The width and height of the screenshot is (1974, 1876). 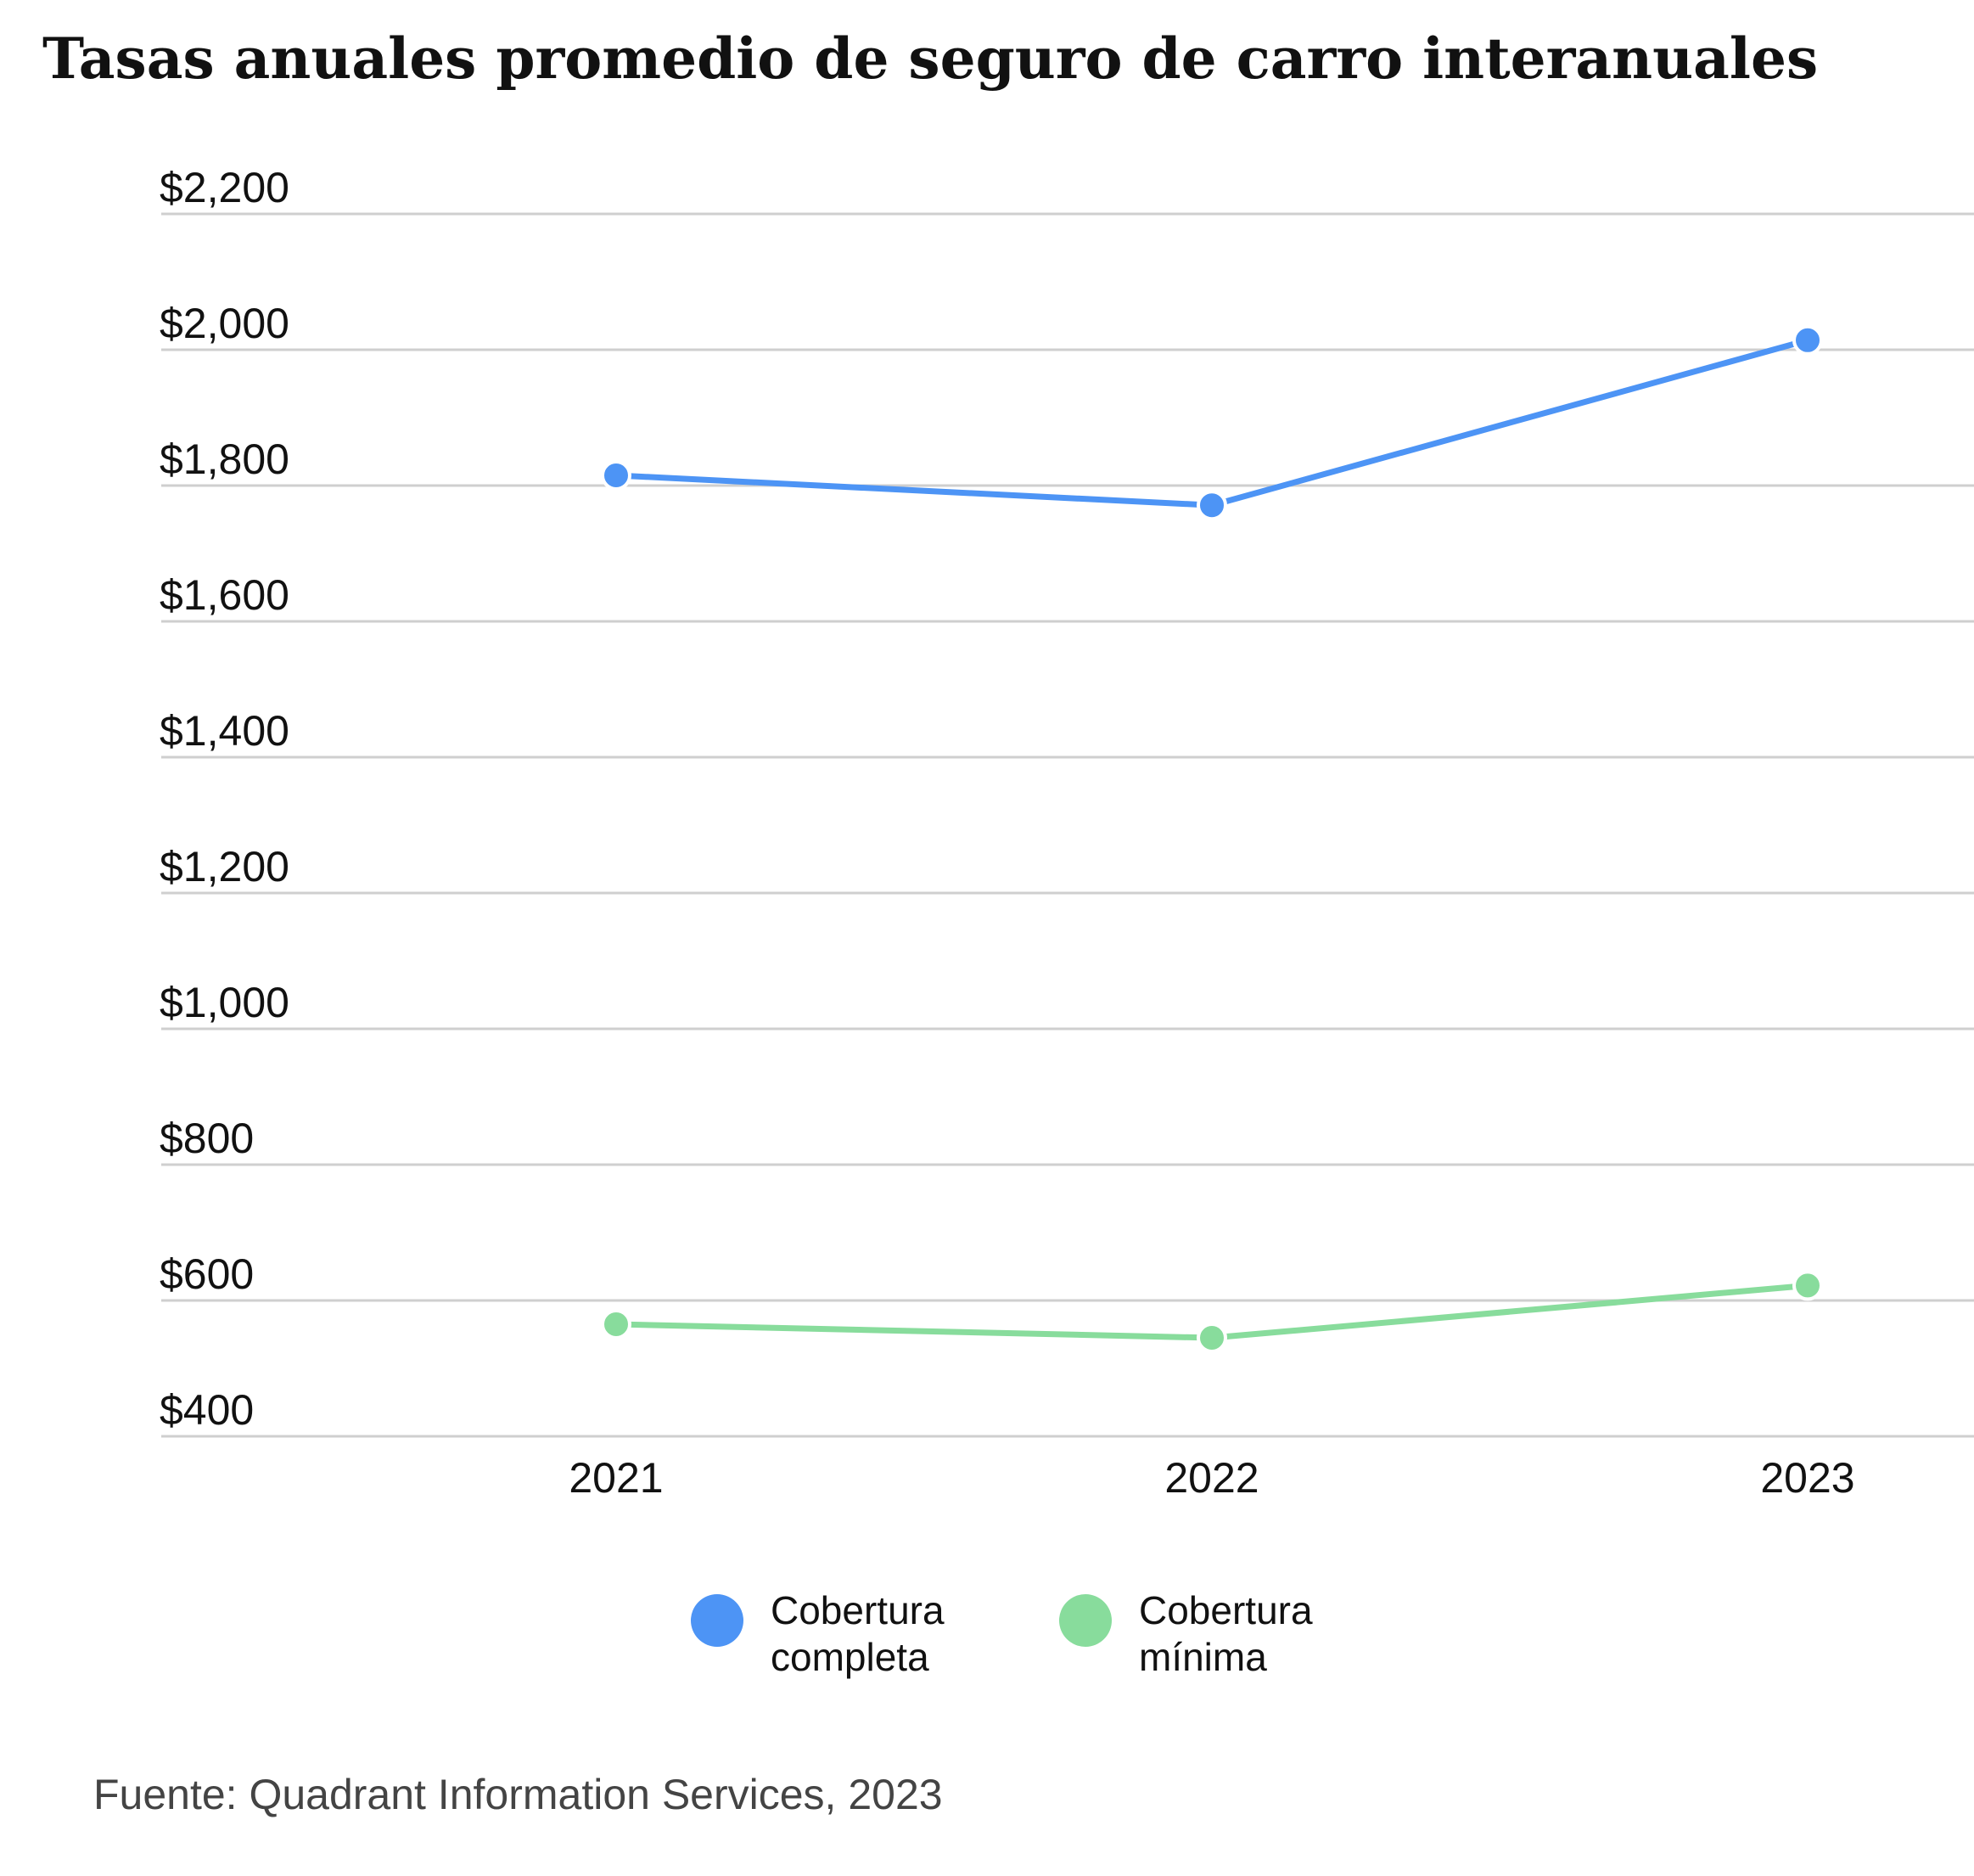 I want to click on y-tick-label: $1,600, so click(x=225, y=595).